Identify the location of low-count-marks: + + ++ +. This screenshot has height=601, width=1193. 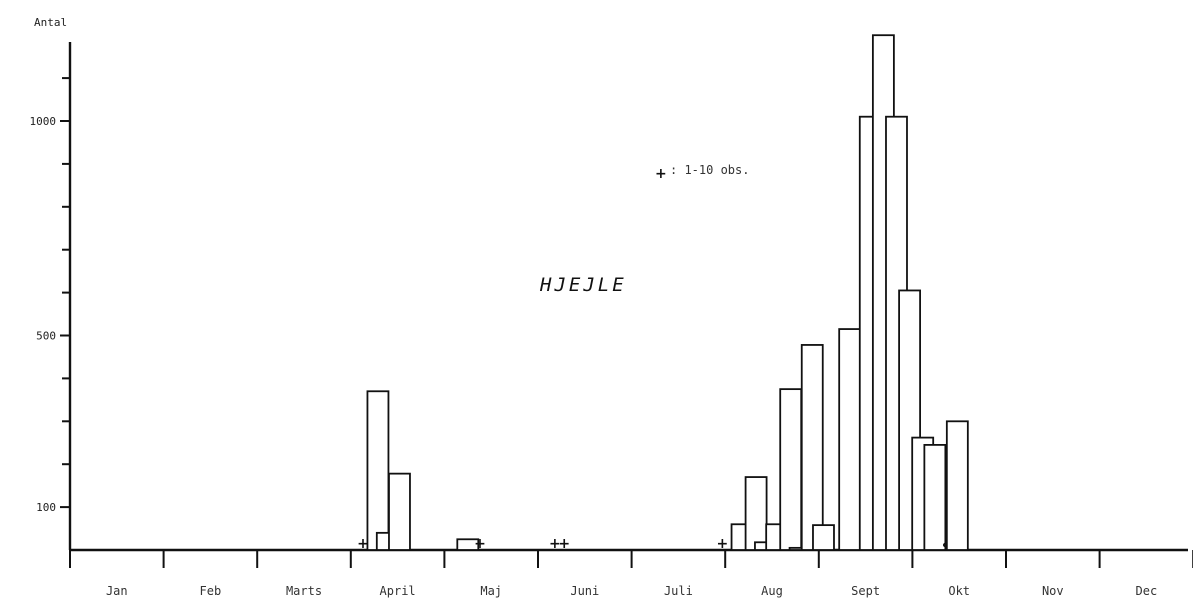
(652, 544).